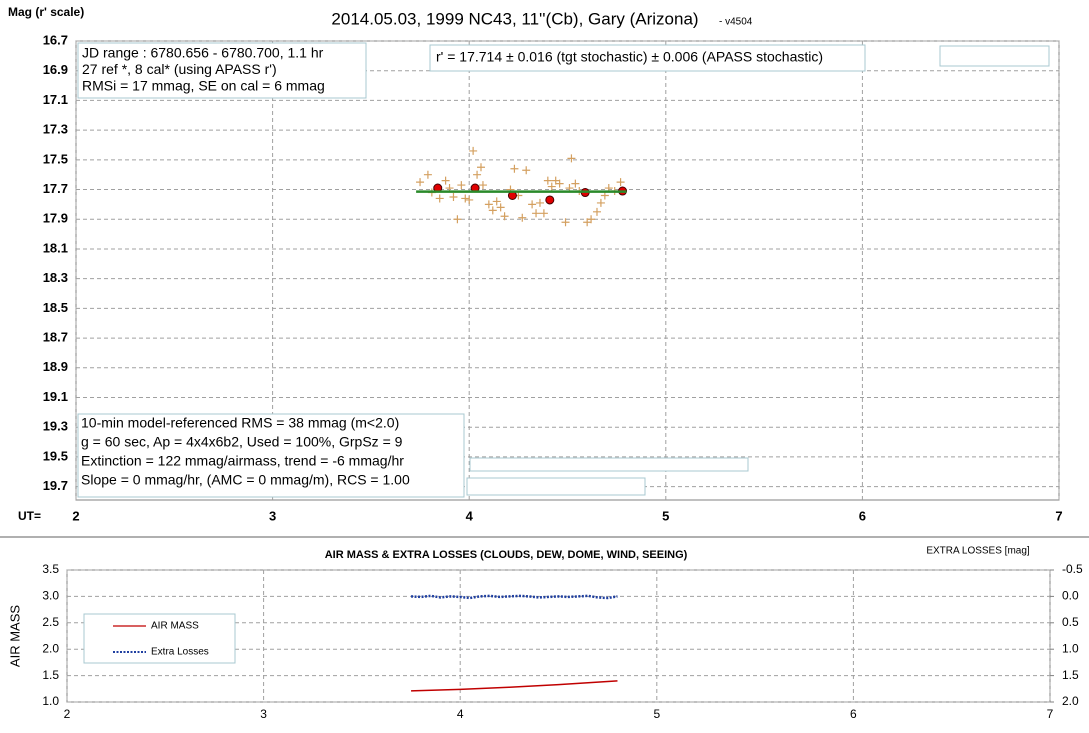 Image resolution: width=1089 pixels, height=733 pixels. I want to click on info-box, so click(222, 70).